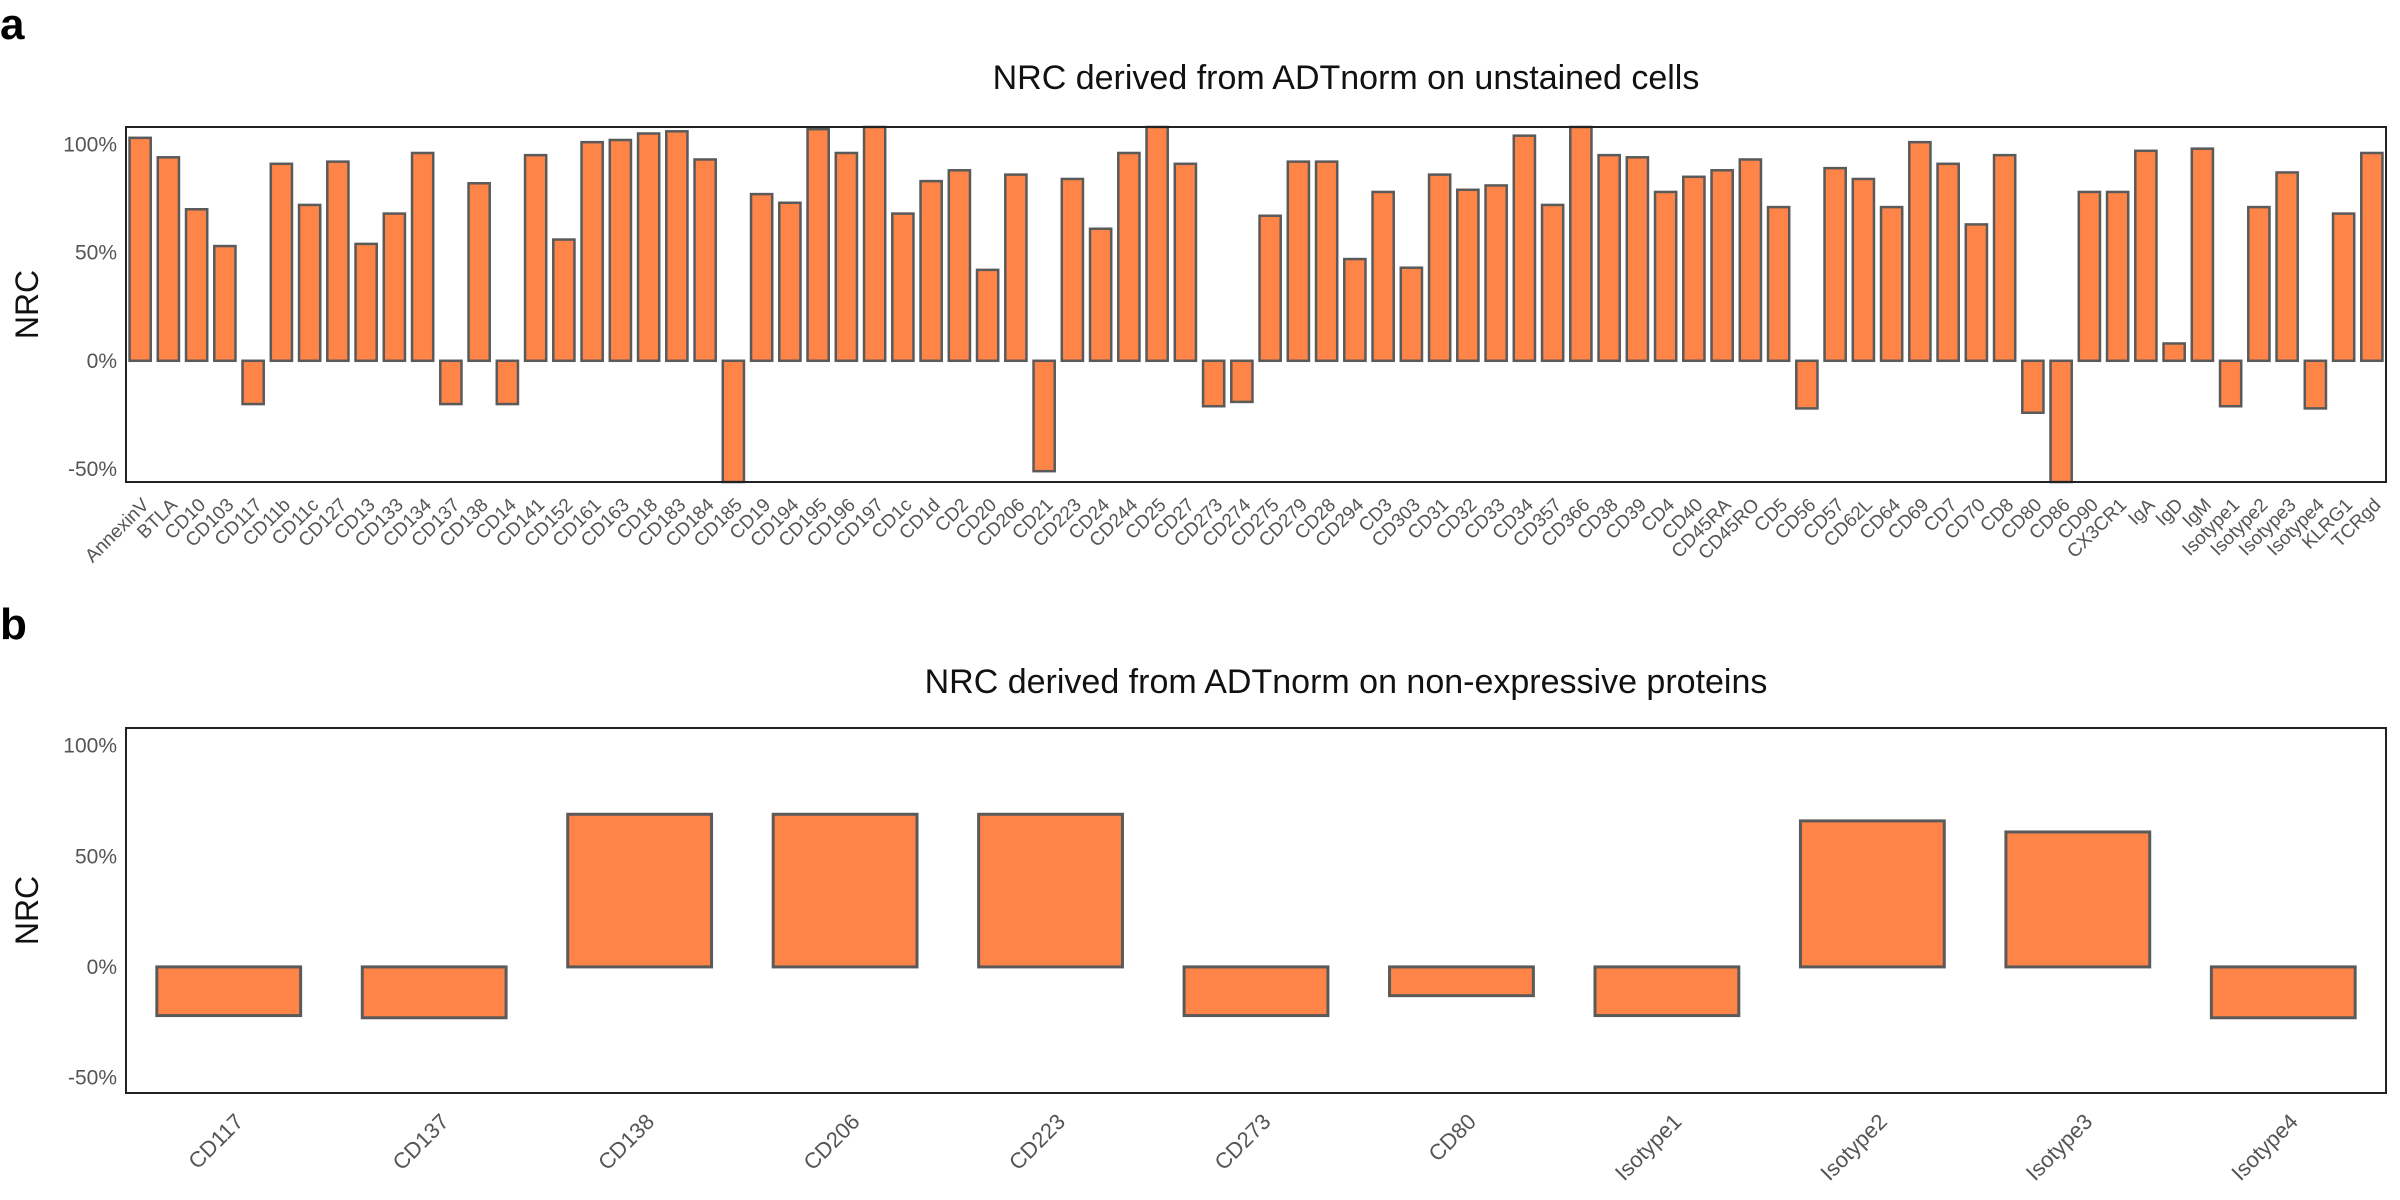  I want to click on bar-cd5, so click(1778, 284).